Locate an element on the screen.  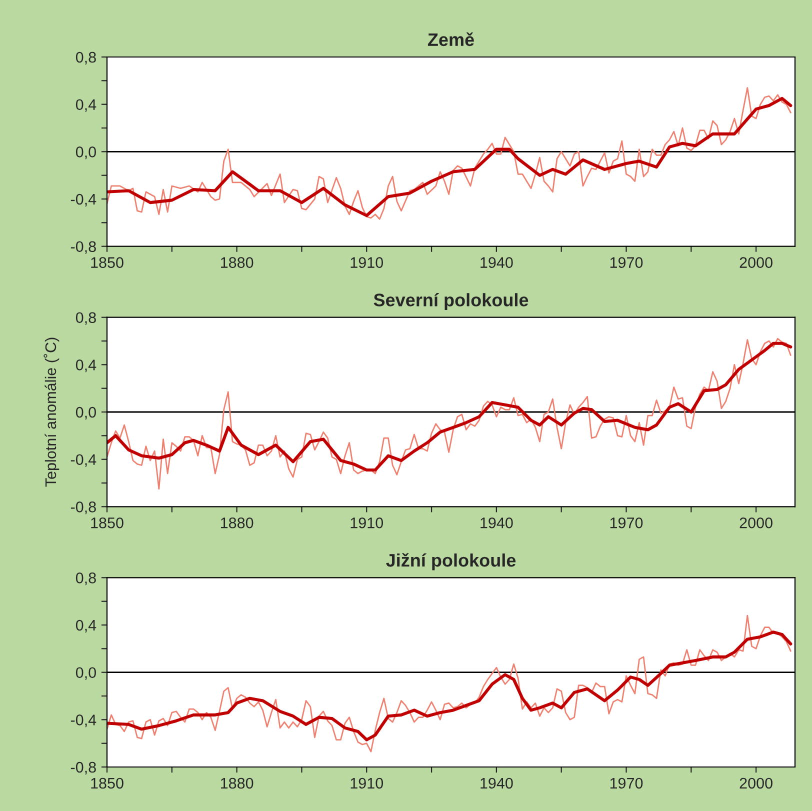
chart-title: Severní polokoule is located at coordinates (451, 301).